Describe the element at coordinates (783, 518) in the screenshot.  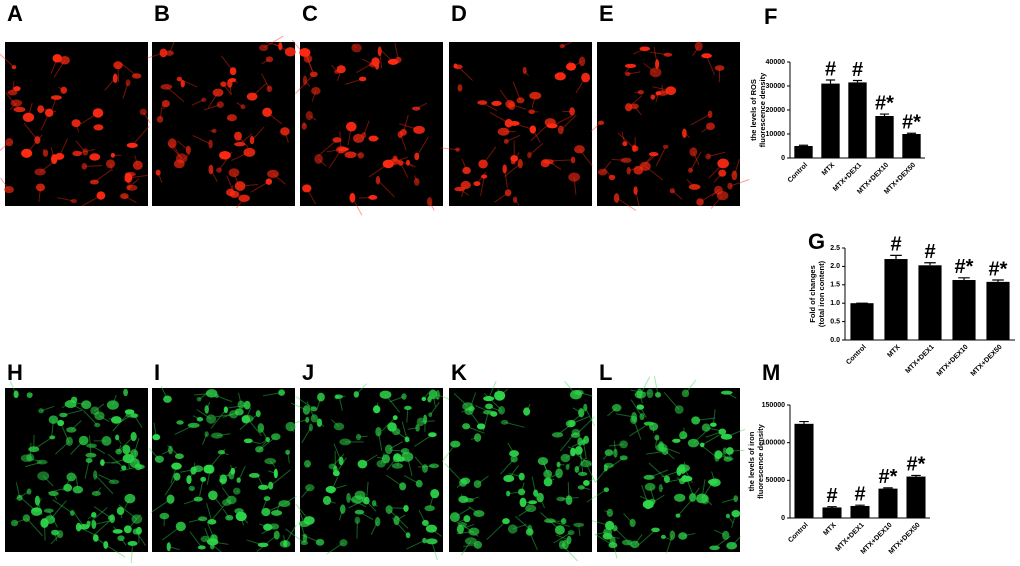
I see `y-tick-label: 0` at that location.